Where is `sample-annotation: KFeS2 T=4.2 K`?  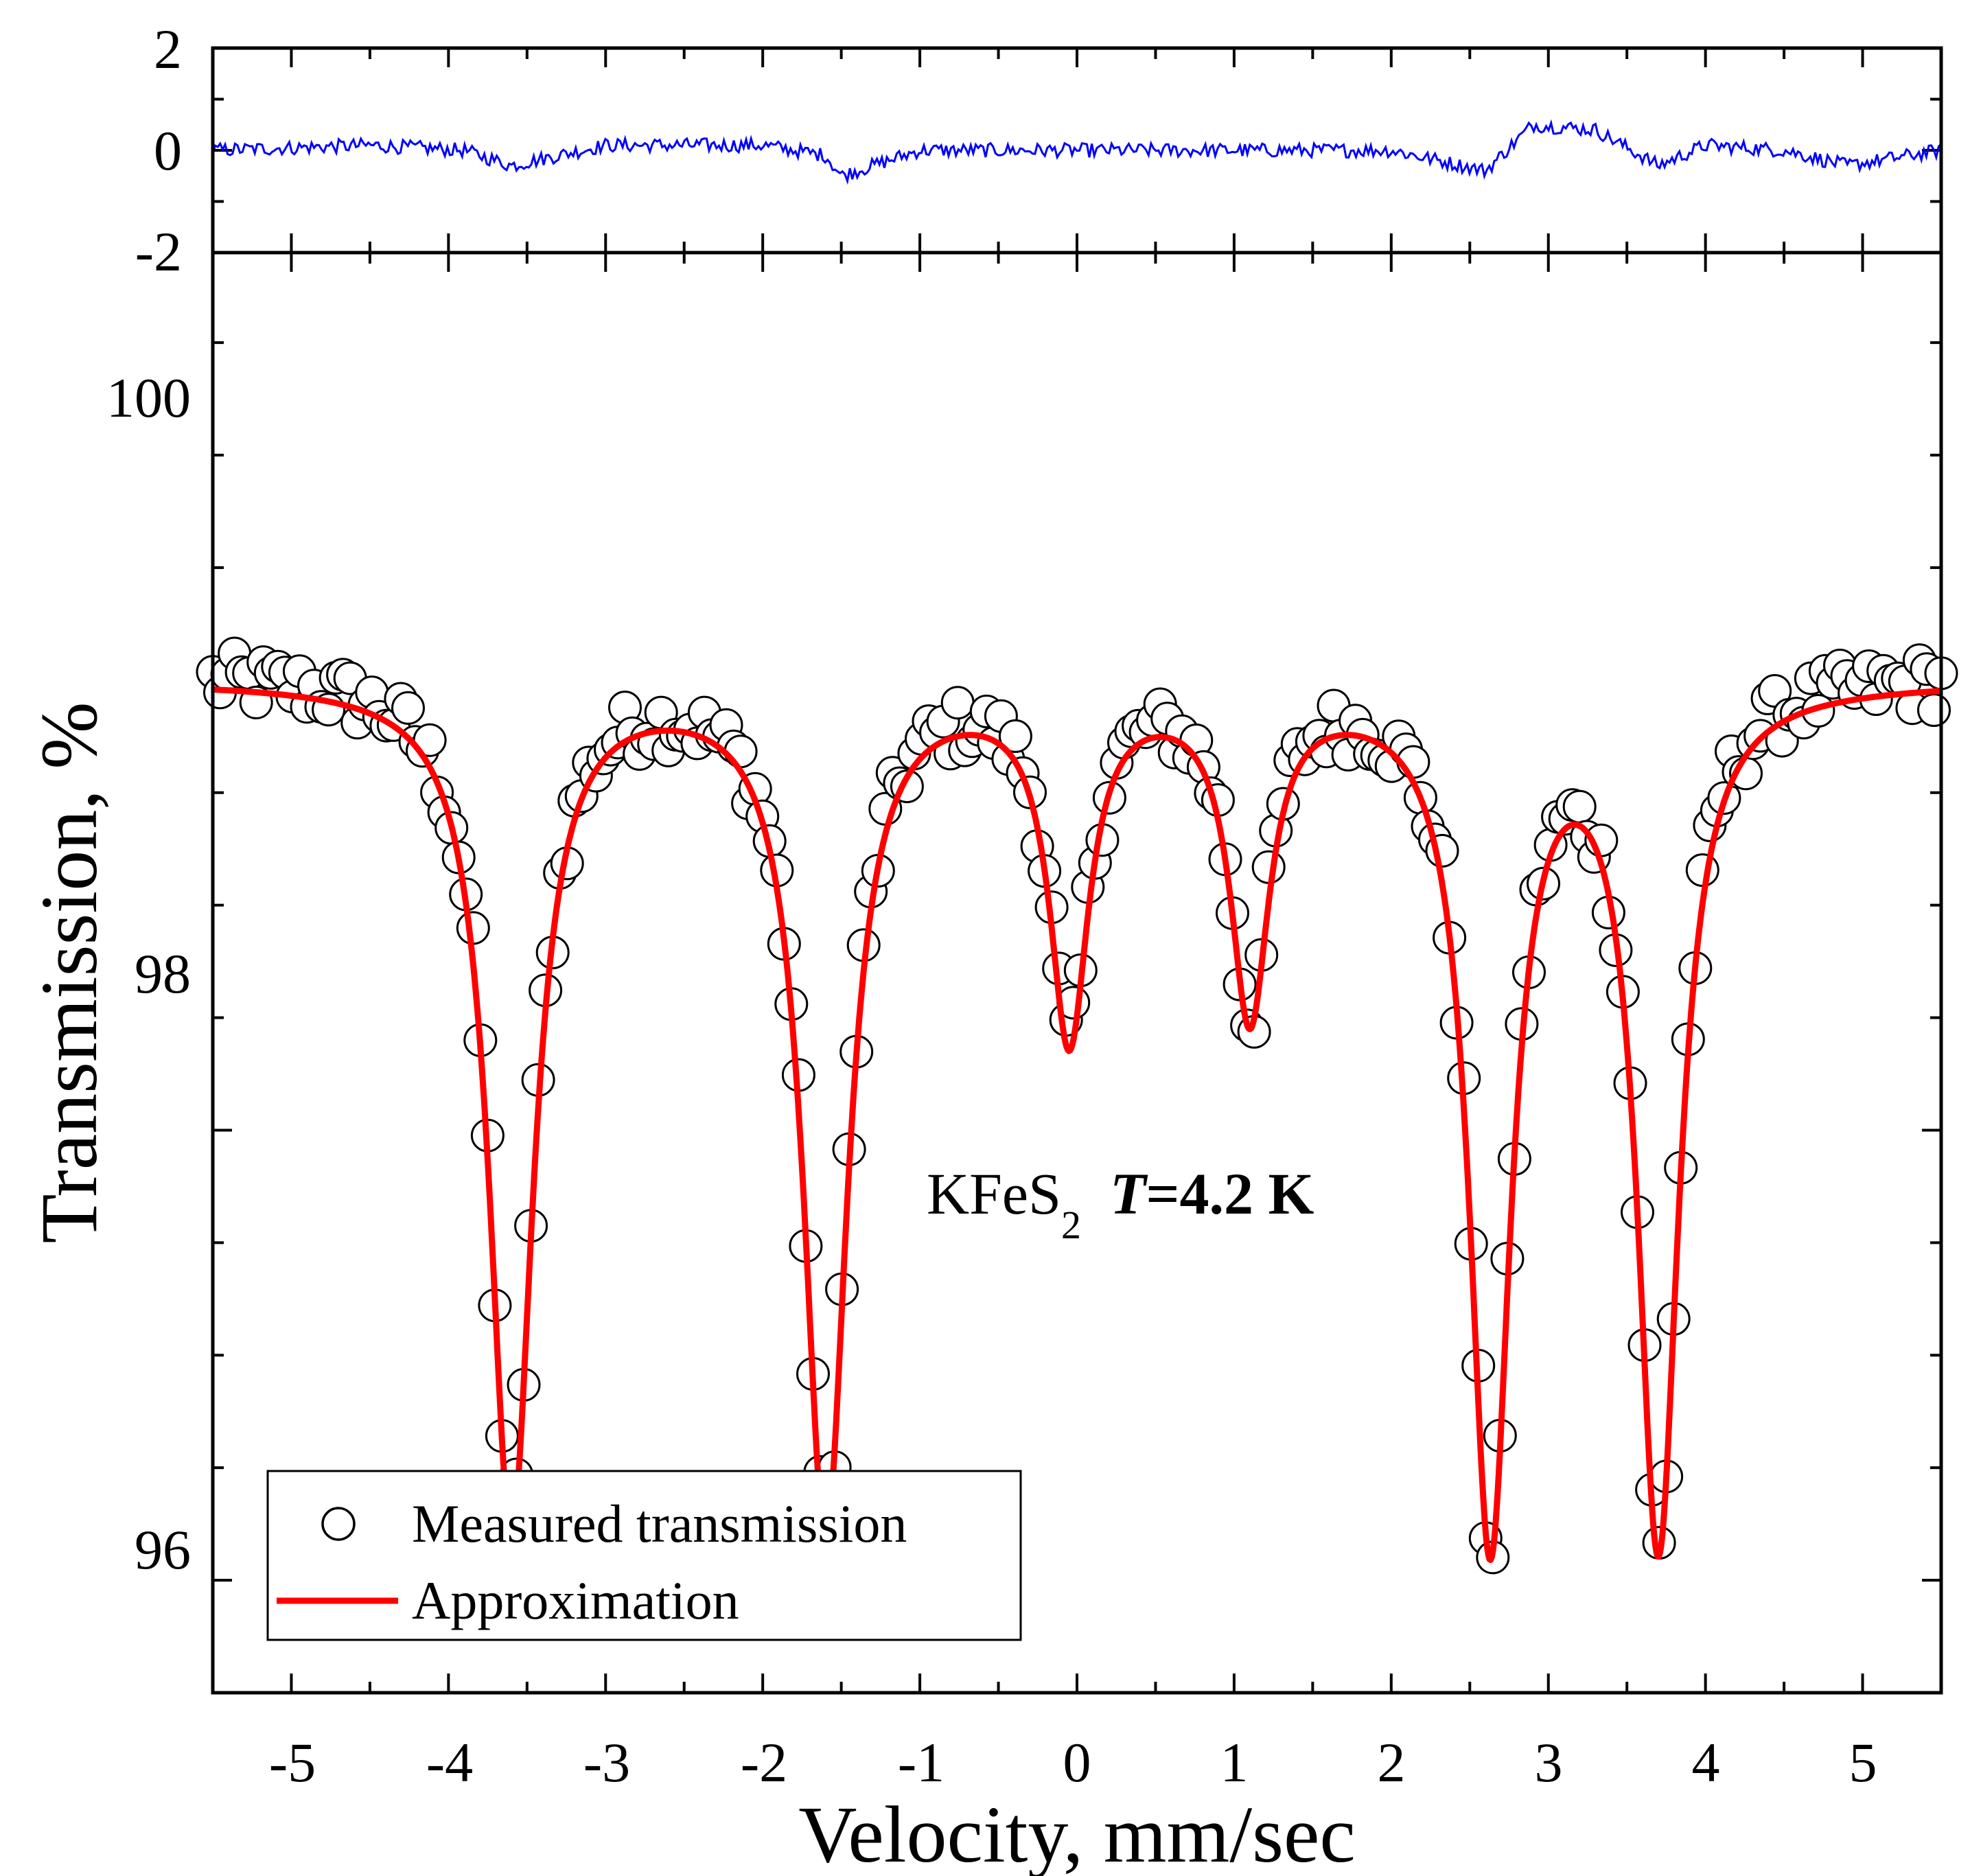 sample-annotation: KFeS2 T=4.2 K is located at coordinates (1120, 1204).